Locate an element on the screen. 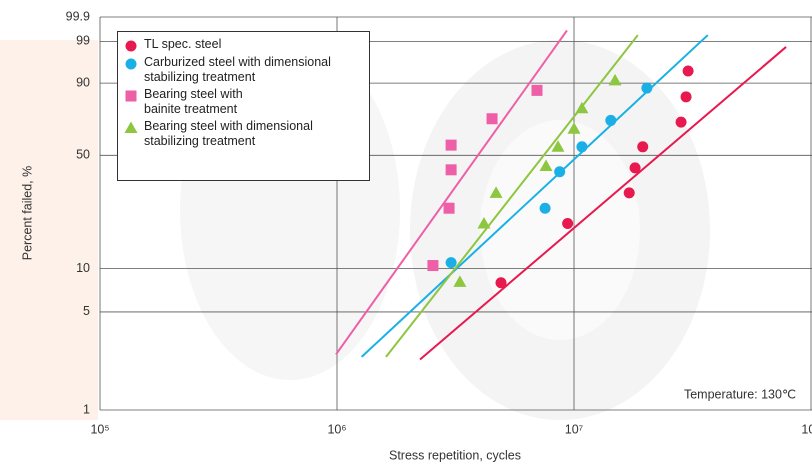  y-tick-label: 1 is located at coordinates (86, 409).